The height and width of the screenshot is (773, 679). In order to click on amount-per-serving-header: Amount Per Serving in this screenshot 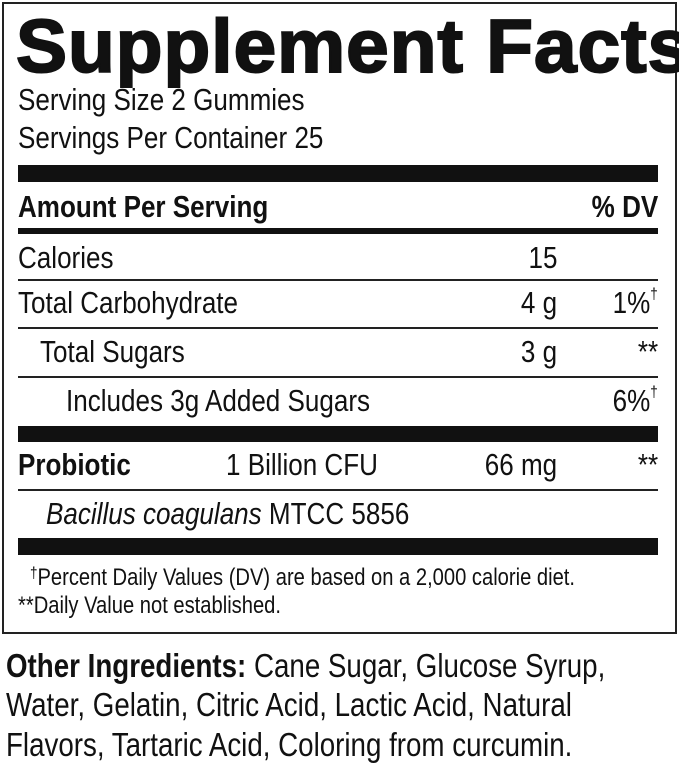, I will do `click(143, 206)`.